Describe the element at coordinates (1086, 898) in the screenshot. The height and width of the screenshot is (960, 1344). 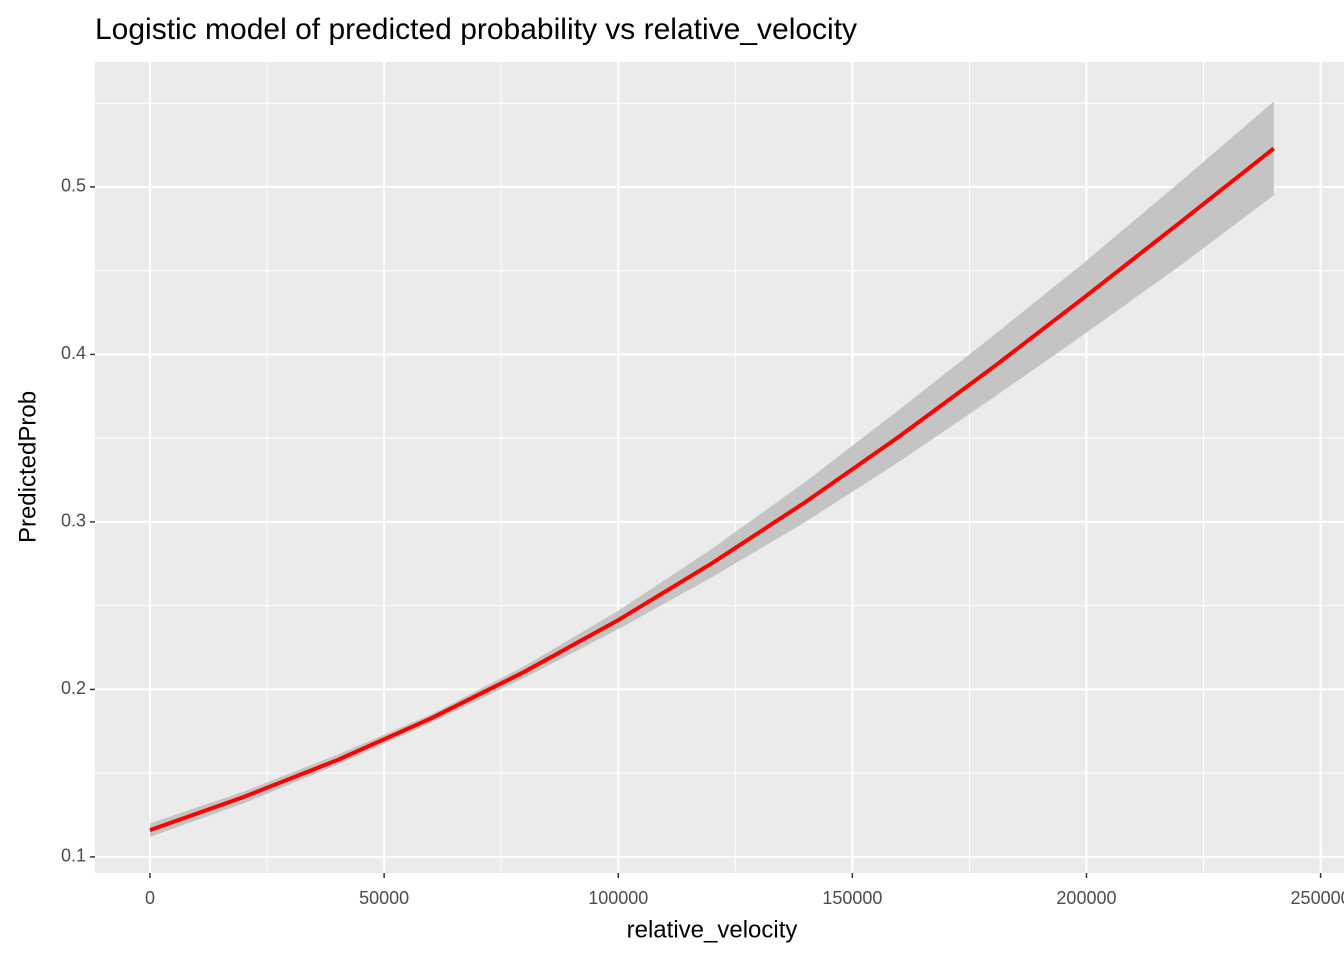
I see `x-tick-label: 200000` at that location.